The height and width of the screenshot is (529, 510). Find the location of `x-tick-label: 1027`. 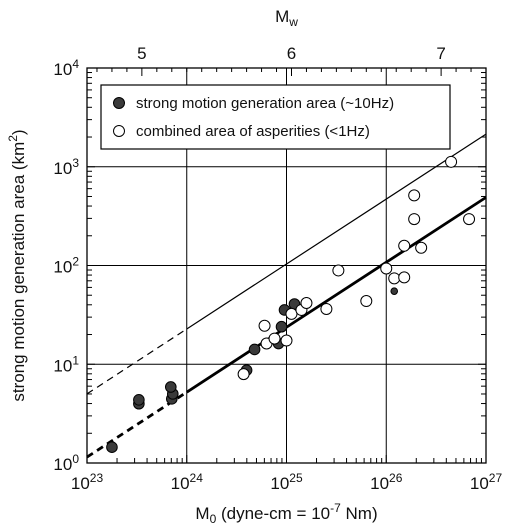

x-tick-label: 1027 is located at coordinates (486, 482).